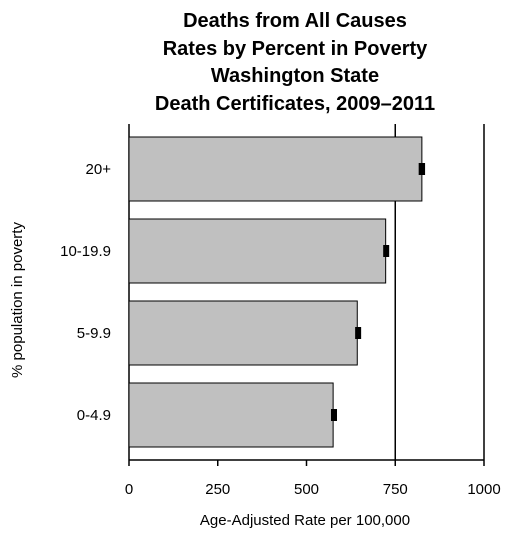  Describe the element at coordinates (295, 21) in the screenshot. I see `title-line-1: Deaths from All Causes` at that location.